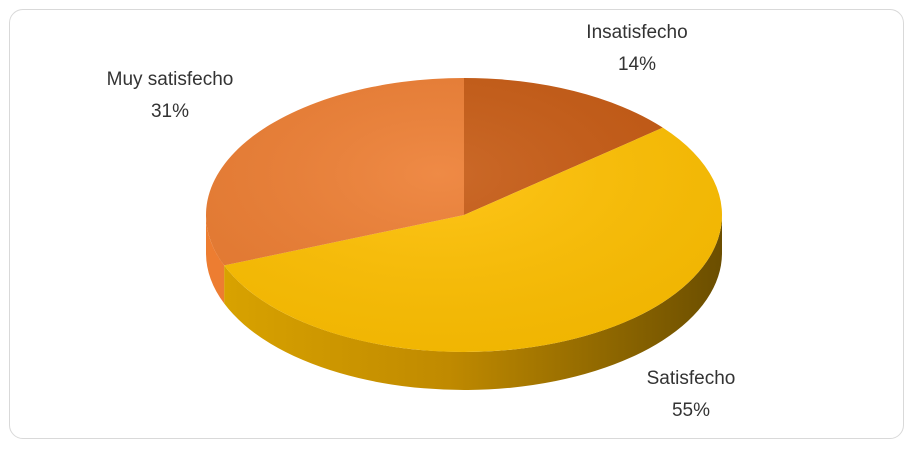 This screenshot has height=449, width=914. What do you see at coordinates (691, 378) in the screenshot?
I see `slice-label-name-satisfecho: Satisfecho` at bounding box center [691, 378].